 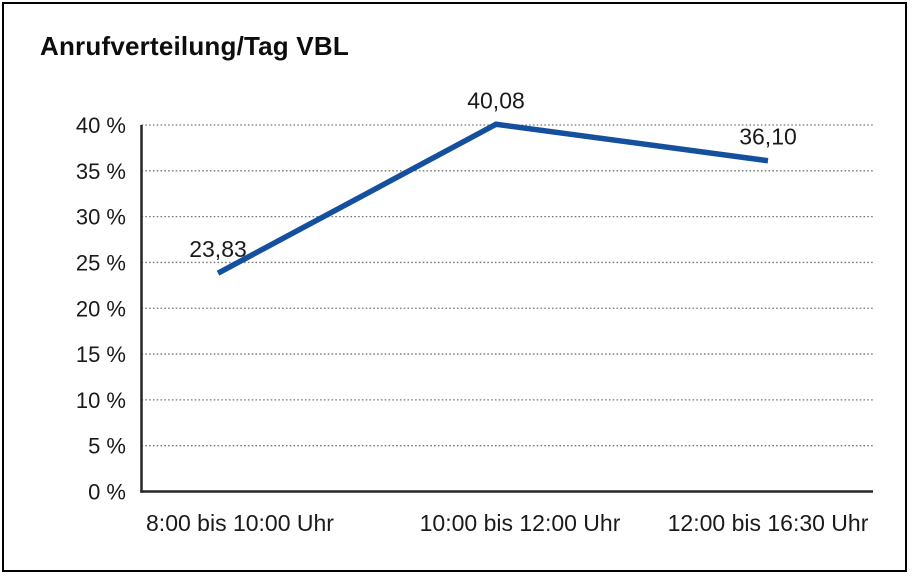 What do you see at coordinates (520, 523) in the screenshot?
I see `x-category-label: 10:00 bis 12:00 Uhr` at bounding box center [520, 523].